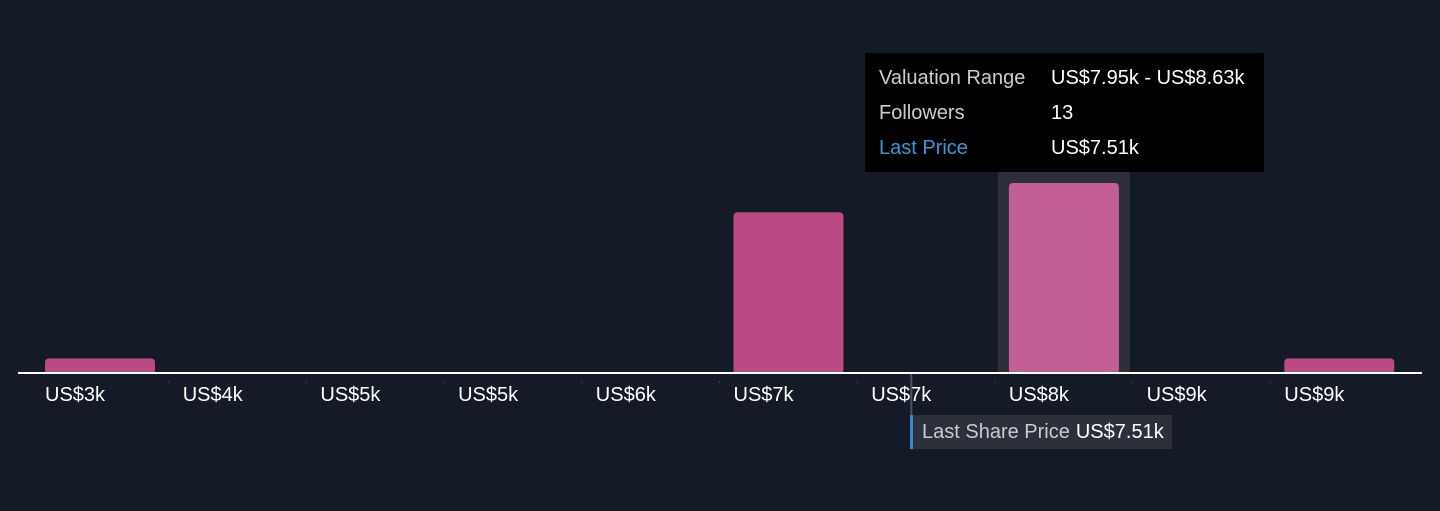  What do you see at coordinates (1148, 78) in the screenshot?
I see `tooltip-value: US$7.95k - US$8.63k` at bounding box center [1148, 78].